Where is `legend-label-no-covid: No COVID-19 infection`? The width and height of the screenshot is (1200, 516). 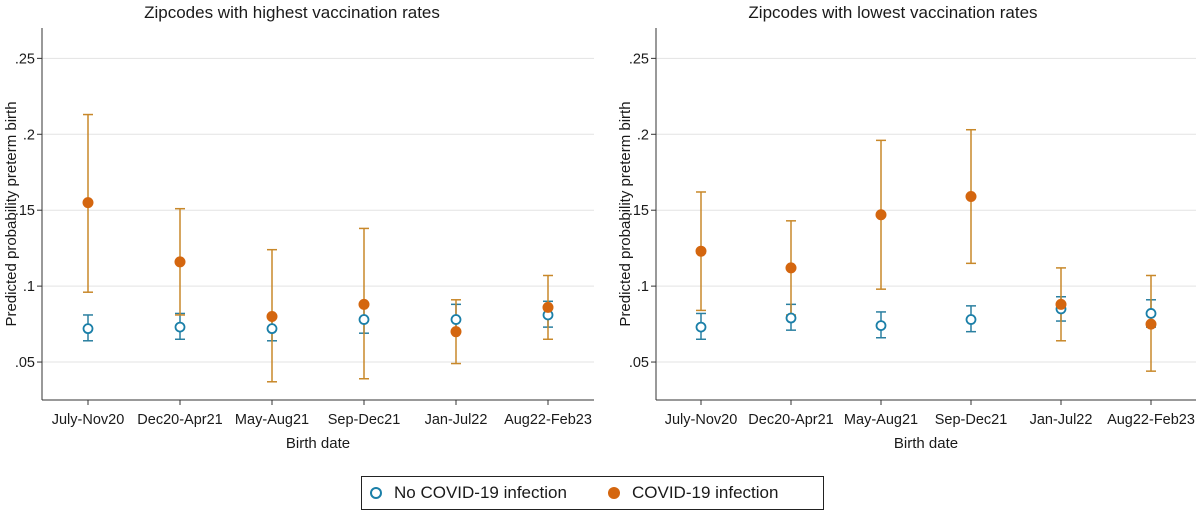
legend-label-no-covid: No COVID-19 infection is located at coordinates (480, 492).